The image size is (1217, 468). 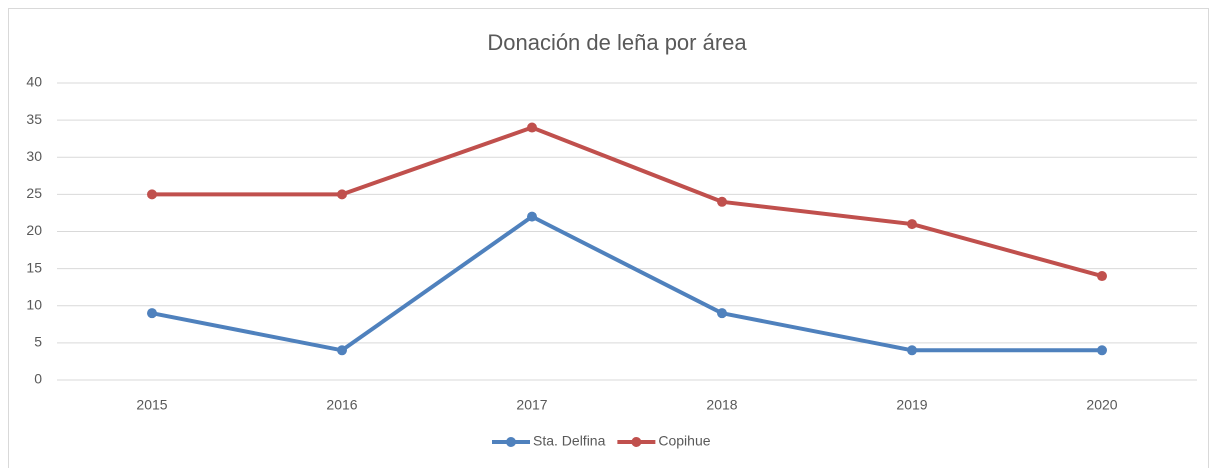 What do you see at coordinates (617, 42) in the screenshot?
I see `chart-title: Donación de leña por área` at bounding box center [617, 42].